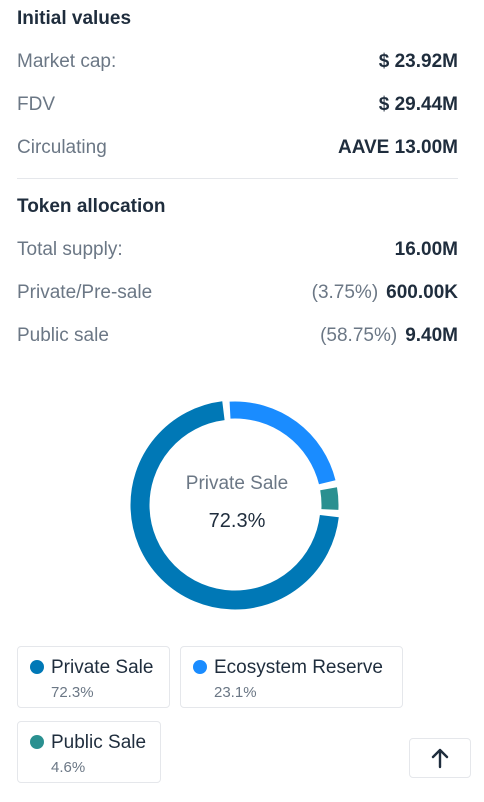 The height and width of the screenshot is (802, 484). Describe the element at coordinates (102, 667) in the screenshot. I see `legend-name: Private Sale` at that location.